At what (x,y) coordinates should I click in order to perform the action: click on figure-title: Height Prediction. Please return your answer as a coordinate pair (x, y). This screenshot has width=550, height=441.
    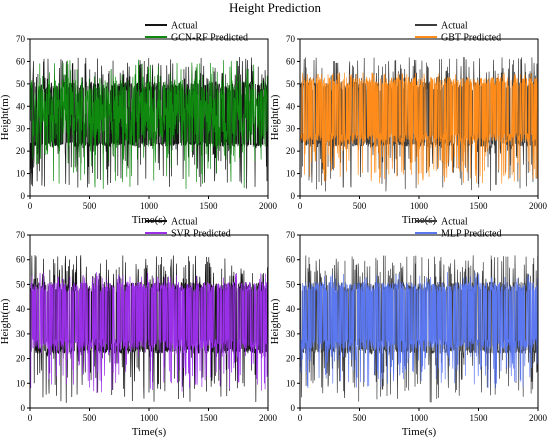
    Looking at the image, I should click on (275, 7).